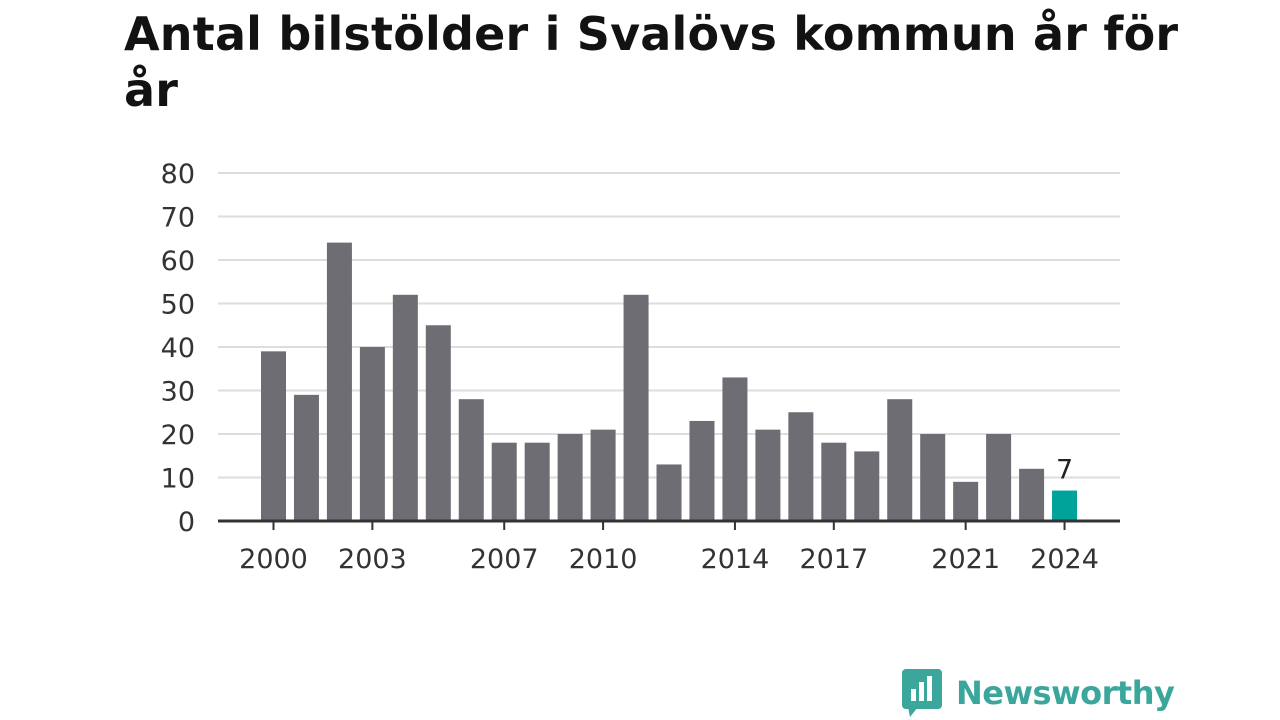  Describe the element at coordinates (735, 449) in the screenshot. I see `bar-2014` at that location.